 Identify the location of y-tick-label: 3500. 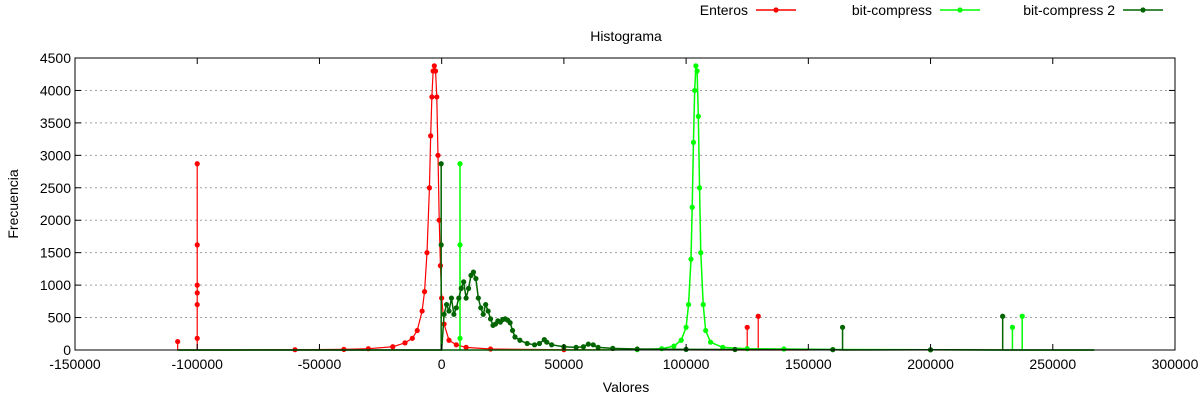
(55, 123).